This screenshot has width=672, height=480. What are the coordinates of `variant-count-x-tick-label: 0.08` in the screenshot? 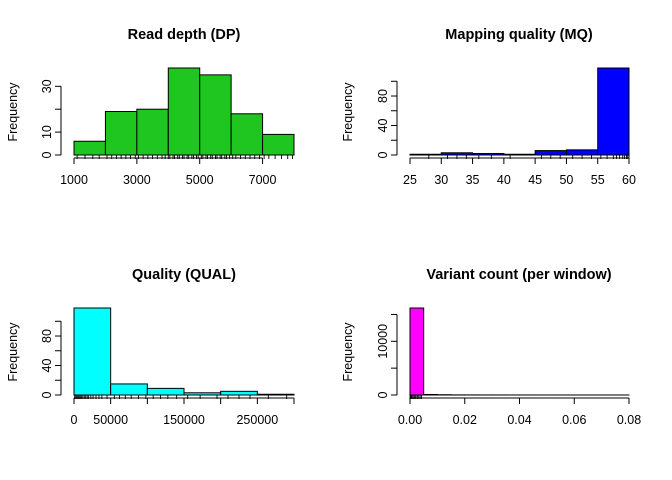 It's located at (629, 420).